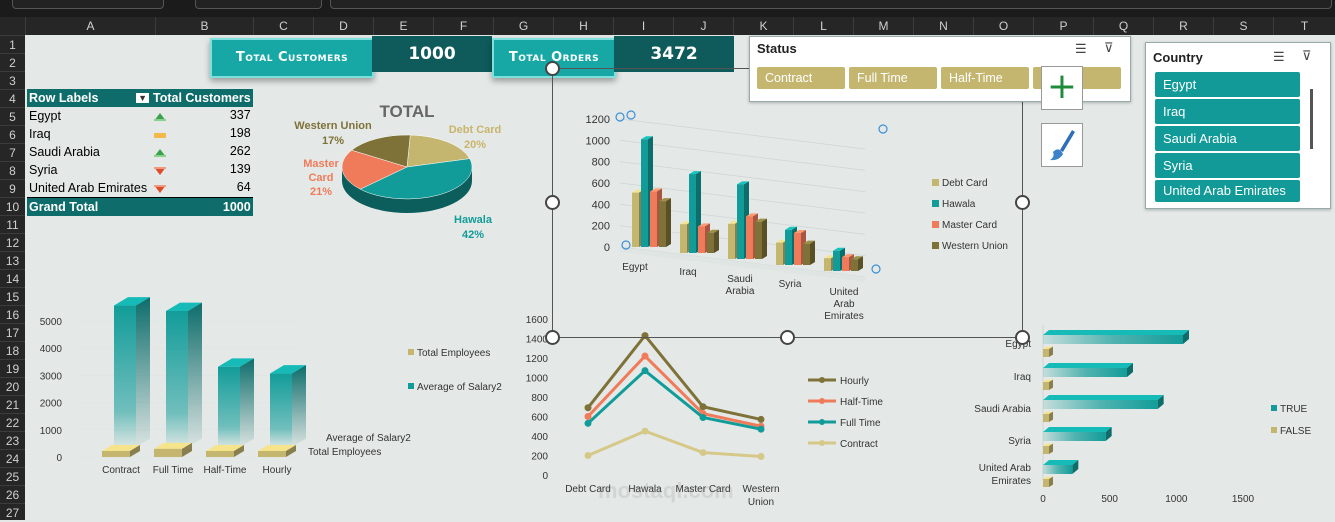 This screenshot has height=522, width=1335. I want to click on column-header: J, so click(703, 26).